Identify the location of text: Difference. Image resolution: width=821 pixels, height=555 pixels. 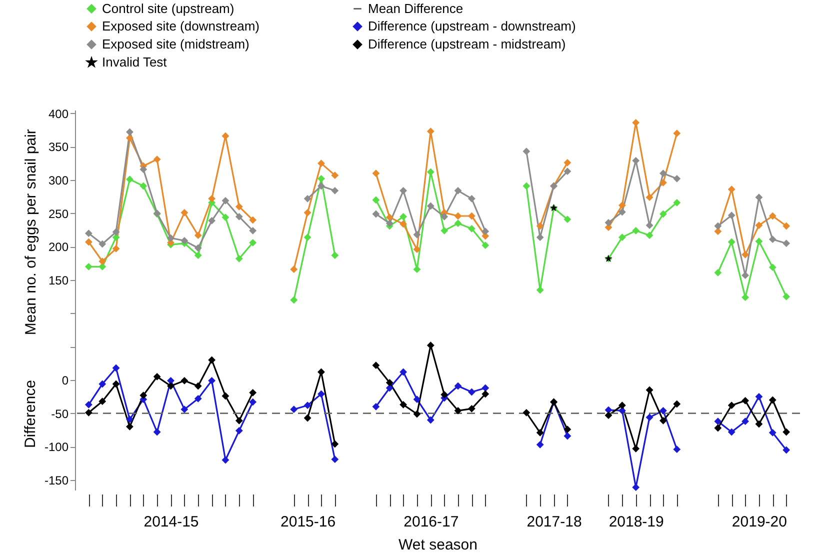
(30, 414).